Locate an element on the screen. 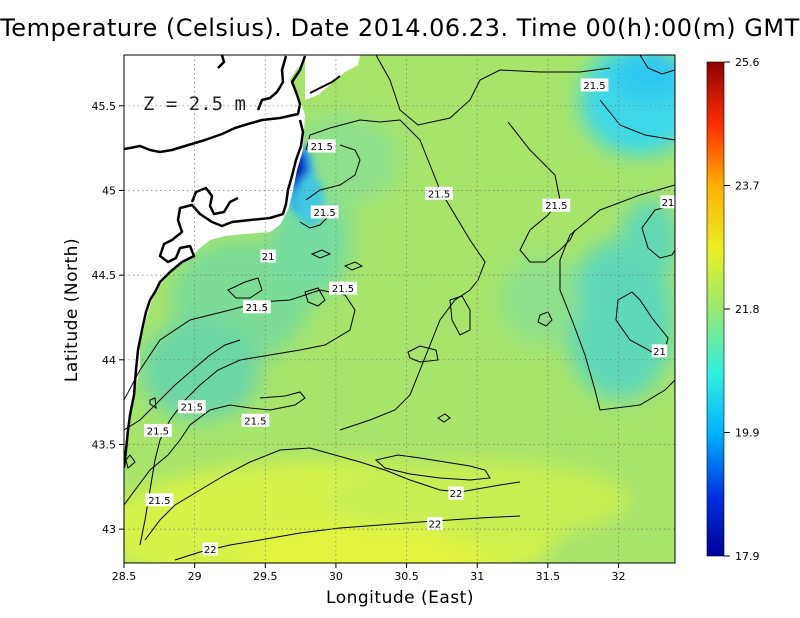 Image resolution: width=800 pixels, height=618 pixels. x-tick-label: 32 is located at coordinates (618, 576).